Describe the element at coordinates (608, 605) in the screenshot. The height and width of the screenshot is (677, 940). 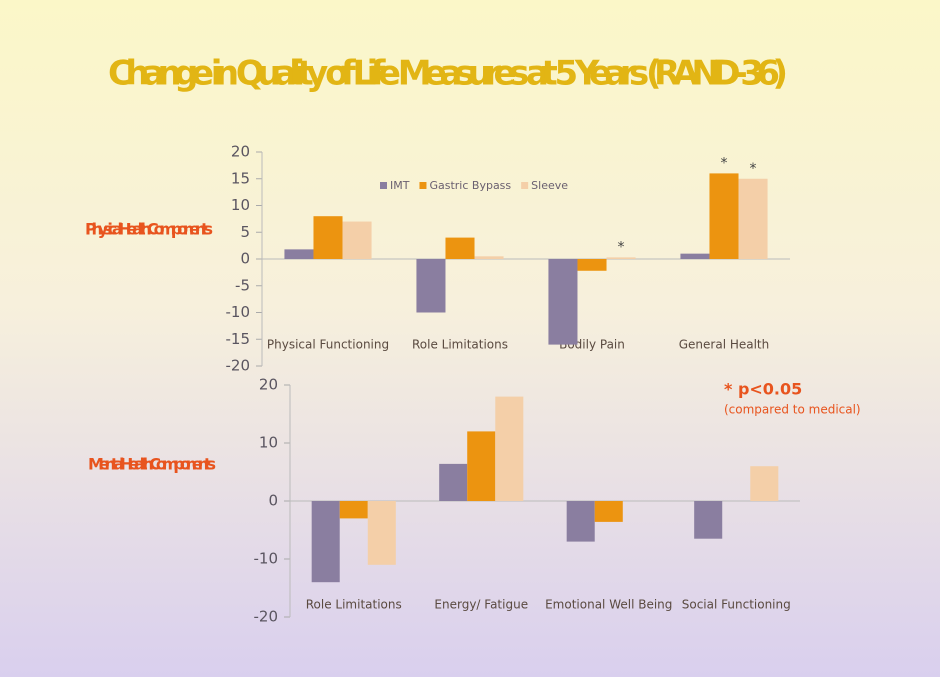
I see `x-tick-label: Emotional Well Being` at that location.